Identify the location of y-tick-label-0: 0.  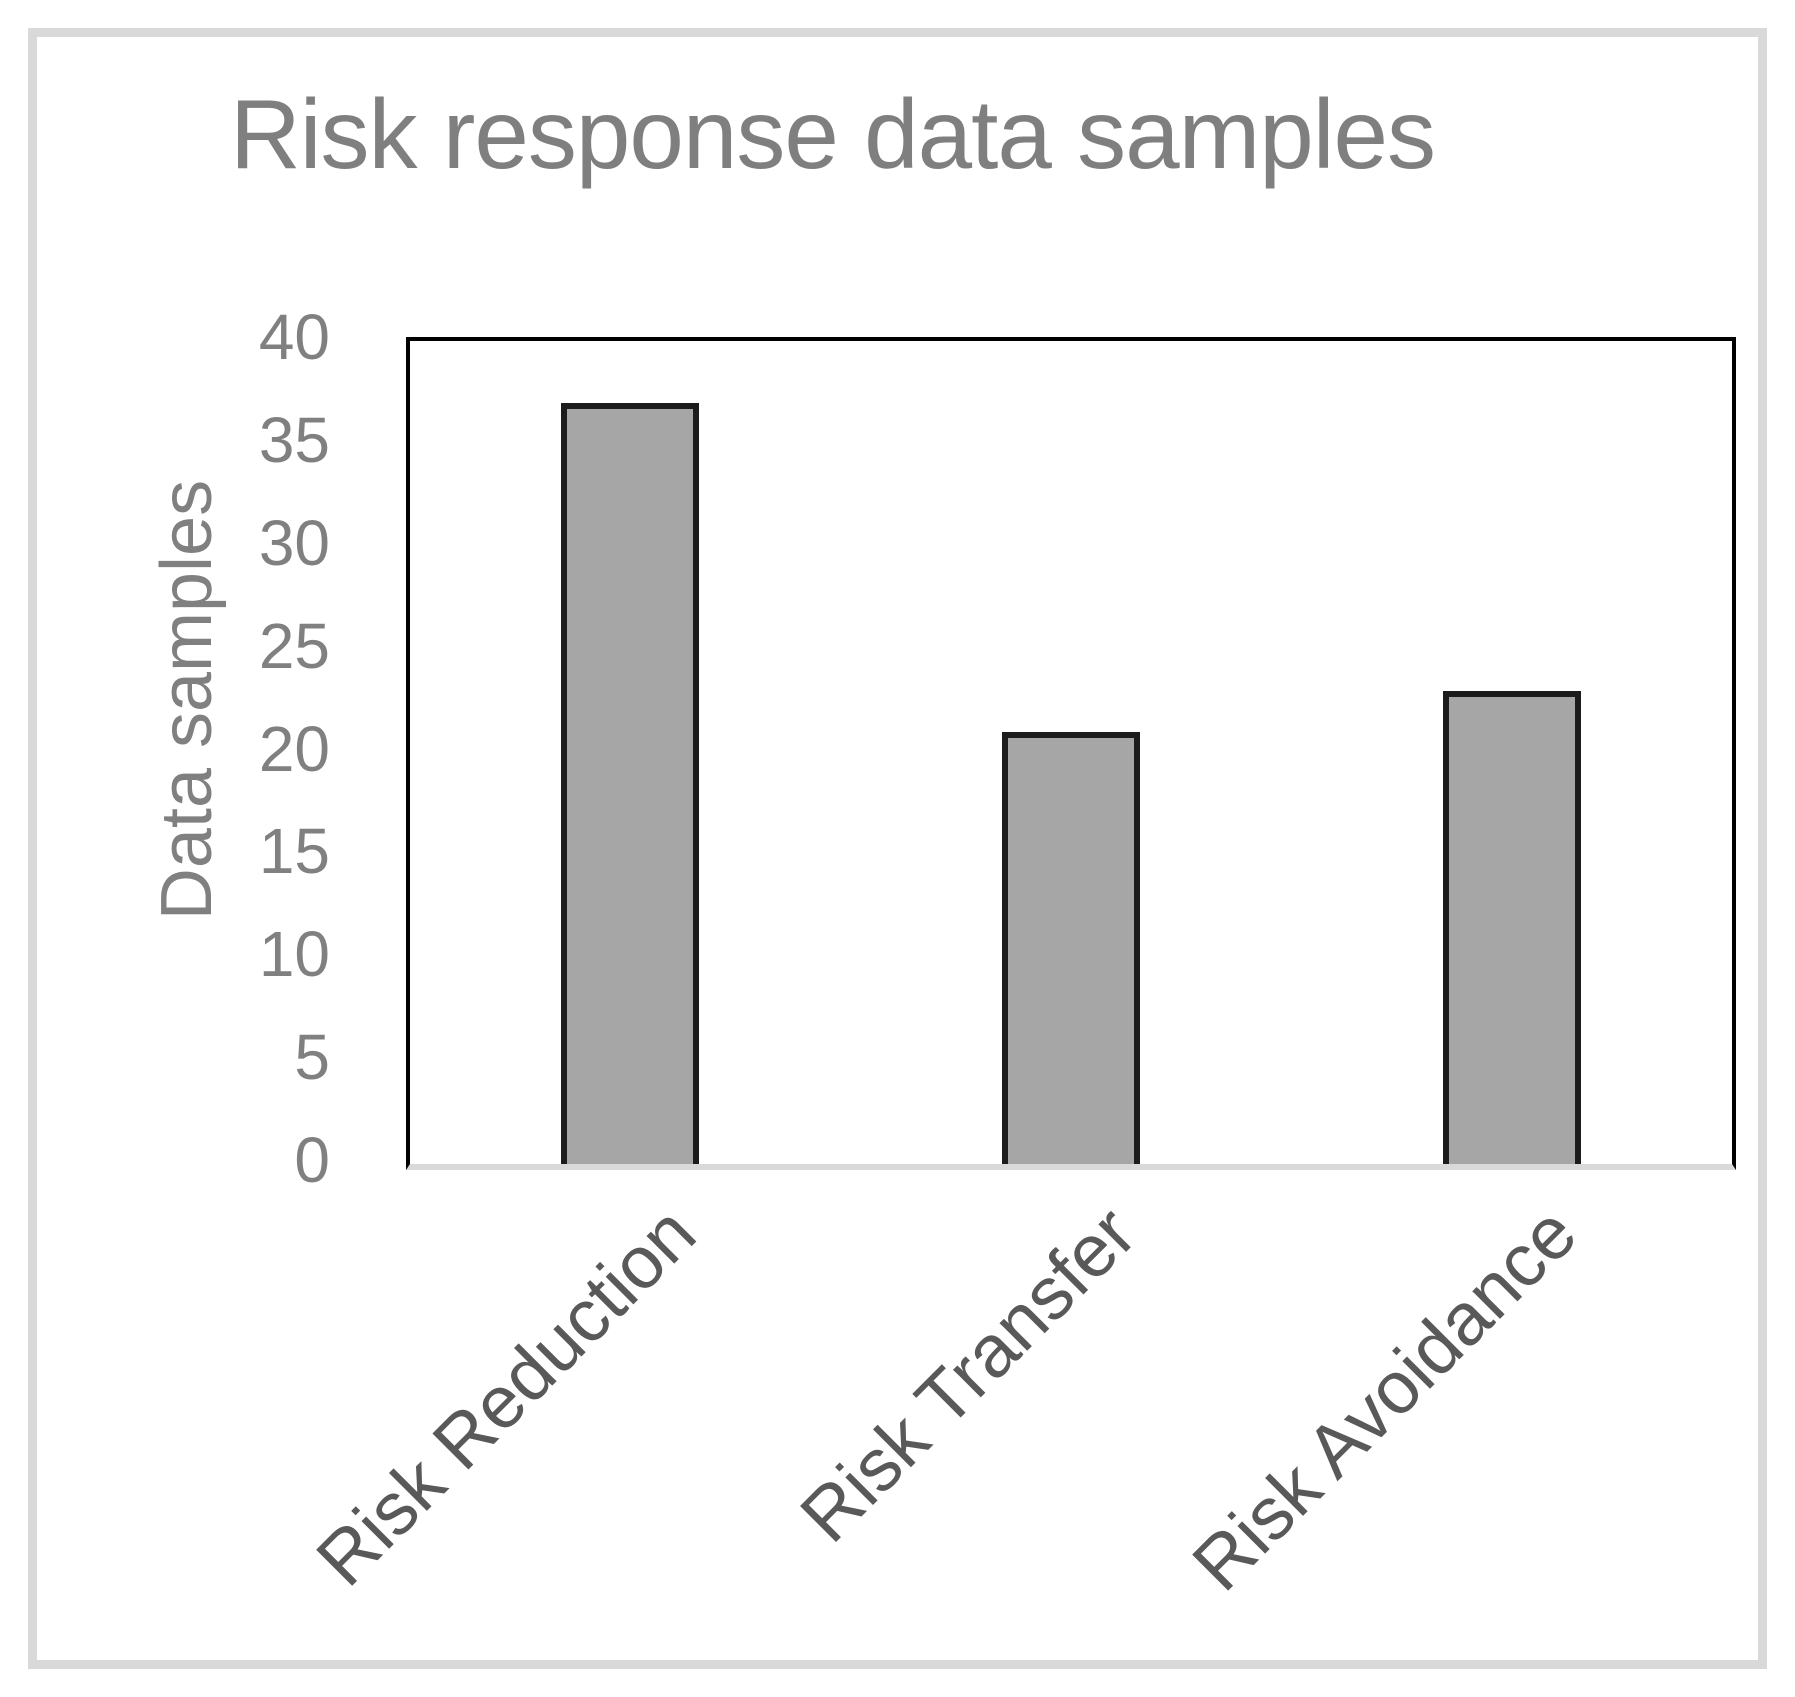
(312, 1160).